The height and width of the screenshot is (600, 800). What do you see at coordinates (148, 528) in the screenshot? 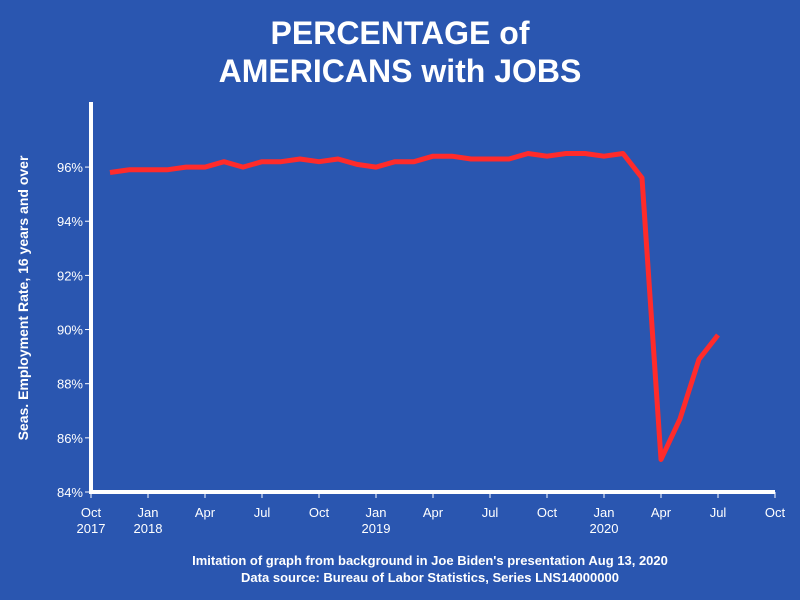
I see `x-tick-label: 2018` at bounding box center [148, 528].